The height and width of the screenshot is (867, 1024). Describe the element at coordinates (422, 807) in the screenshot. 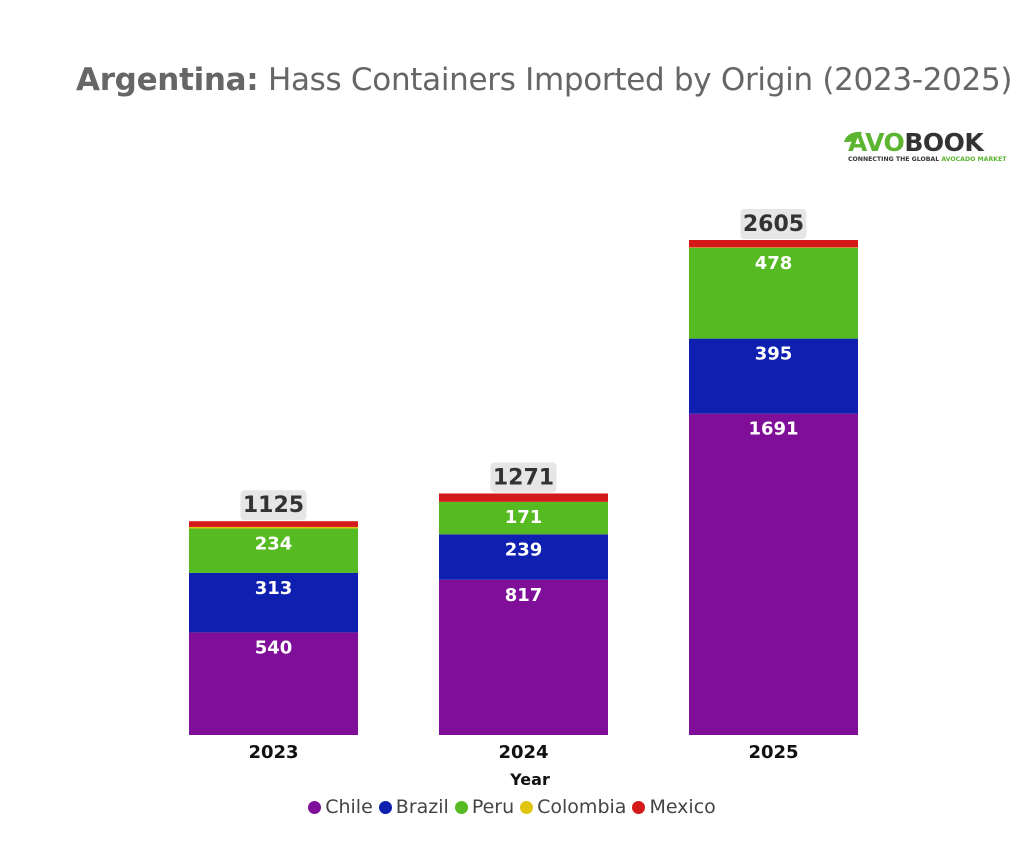

I see `legend-label: Brazil` at that location.